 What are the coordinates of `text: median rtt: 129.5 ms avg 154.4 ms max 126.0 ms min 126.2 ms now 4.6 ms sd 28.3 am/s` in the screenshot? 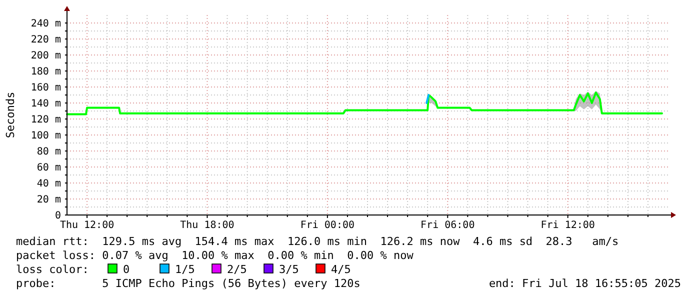 It's located at (317, 241).